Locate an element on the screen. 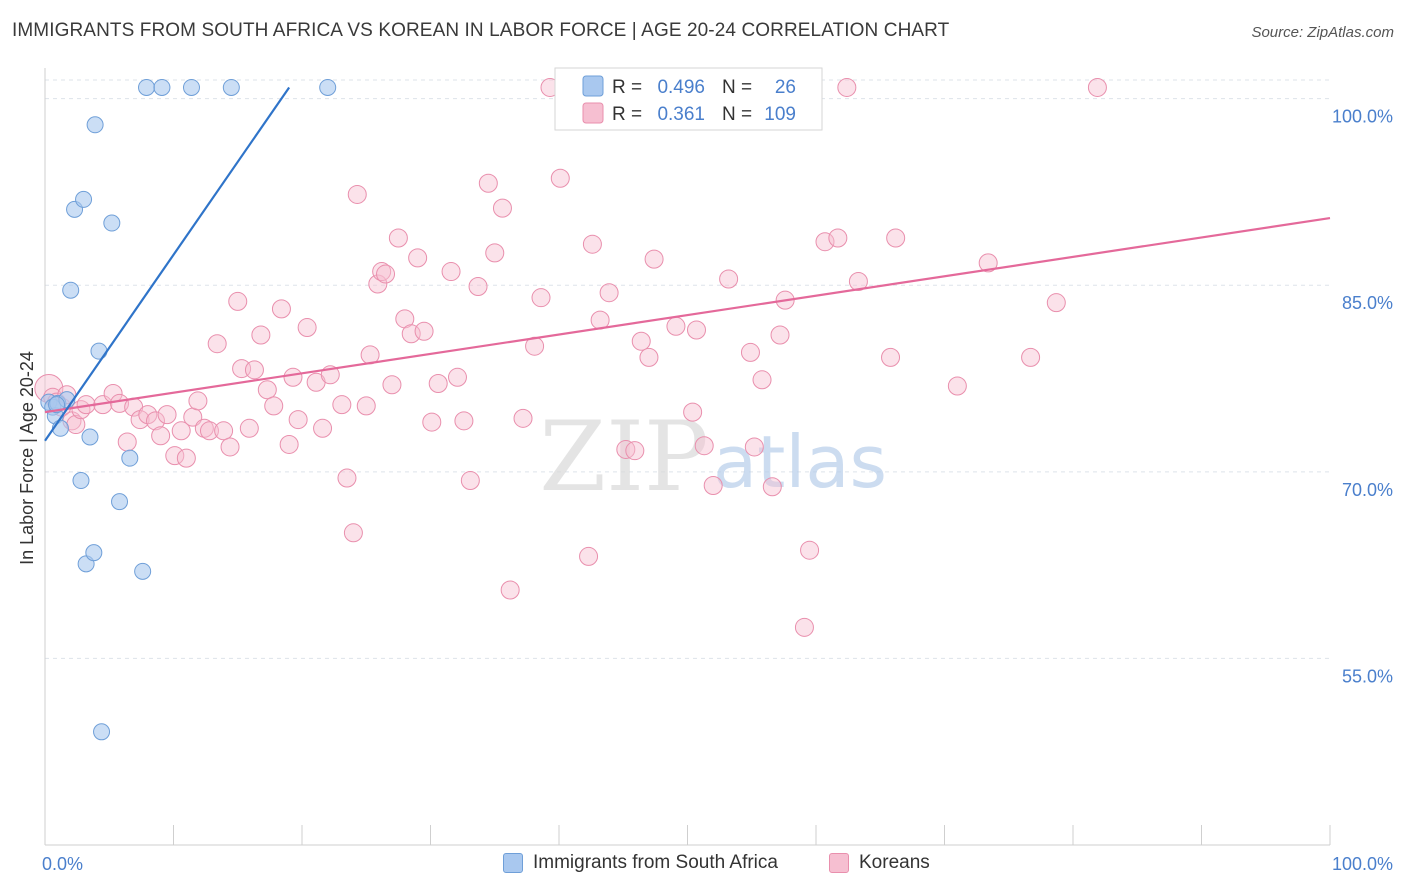 The width and height of the screenshot is (1406, 892). y-tick-labels: 55.0% 70.0% 85.0% 100.0% is located at coordinates (1362, 397).